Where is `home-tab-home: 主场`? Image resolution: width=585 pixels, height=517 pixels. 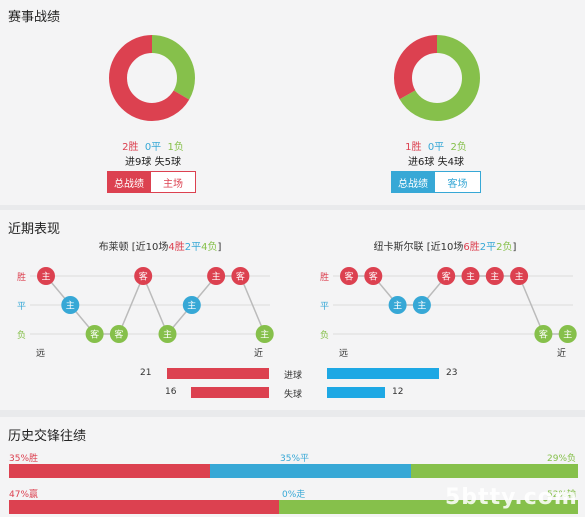 home-tab-home: 主场 is located at coordinates (173, 182).